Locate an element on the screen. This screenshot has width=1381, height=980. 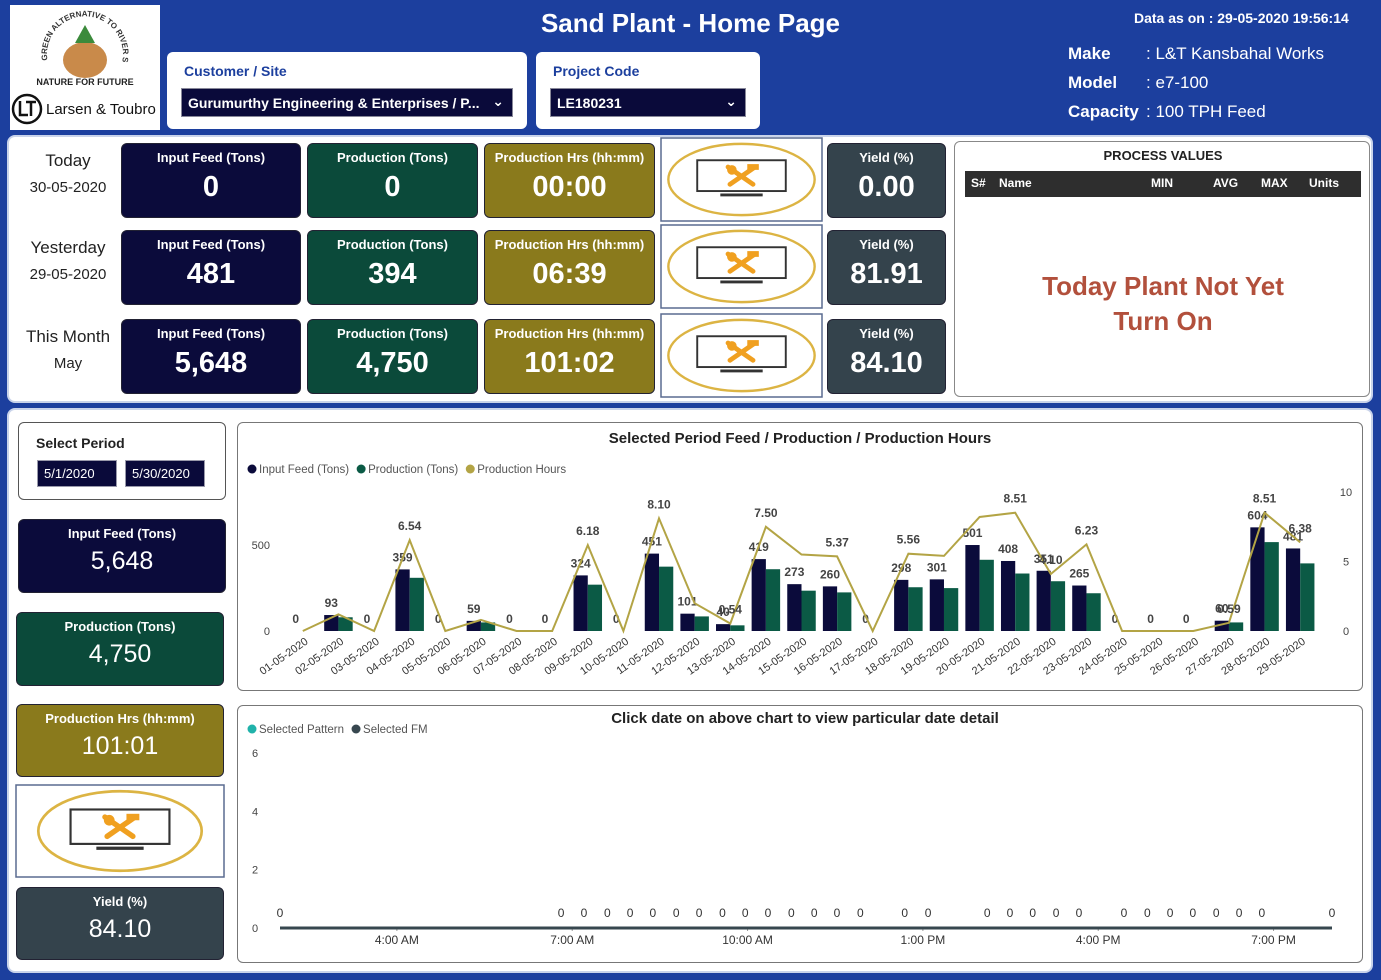
line-label: 6.54 is located at coordinates (410, 526).